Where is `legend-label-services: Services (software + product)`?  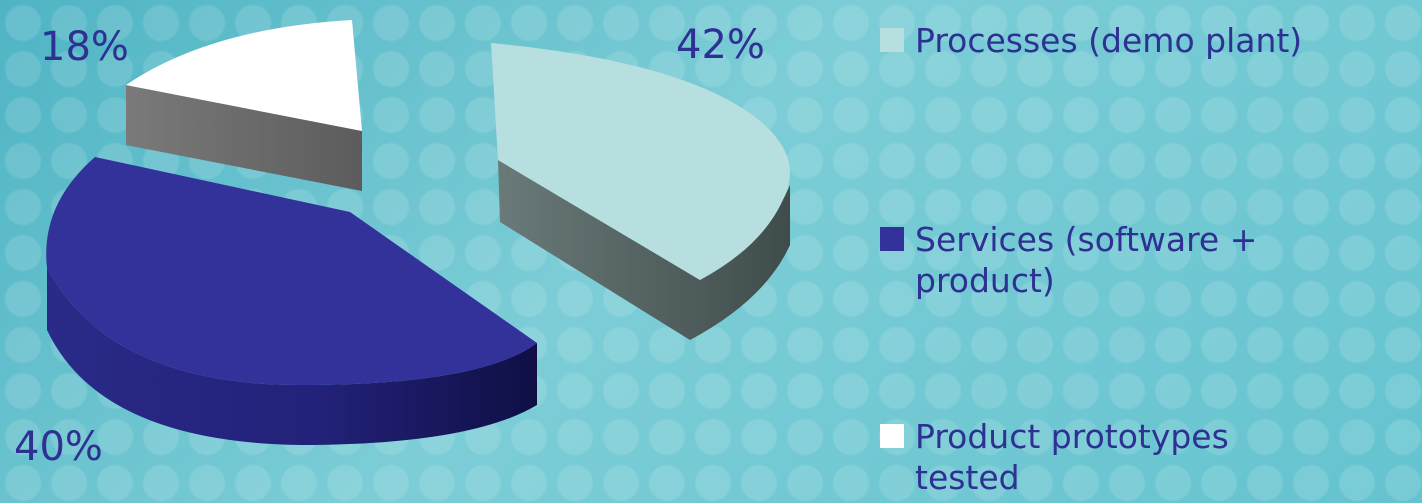
legend-label-services: Services (software + product) is located at coordinates (1086, 260).